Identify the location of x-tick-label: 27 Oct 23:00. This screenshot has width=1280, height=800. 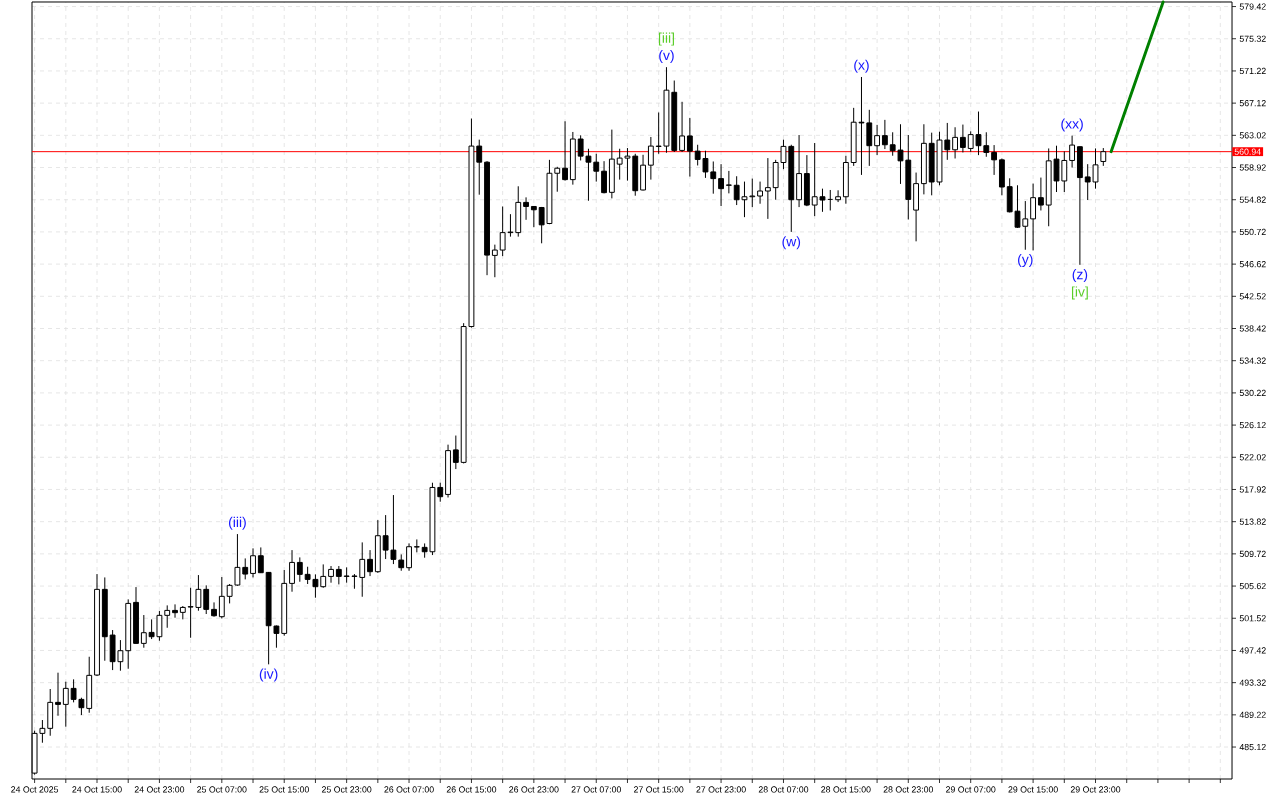
(721, 789).